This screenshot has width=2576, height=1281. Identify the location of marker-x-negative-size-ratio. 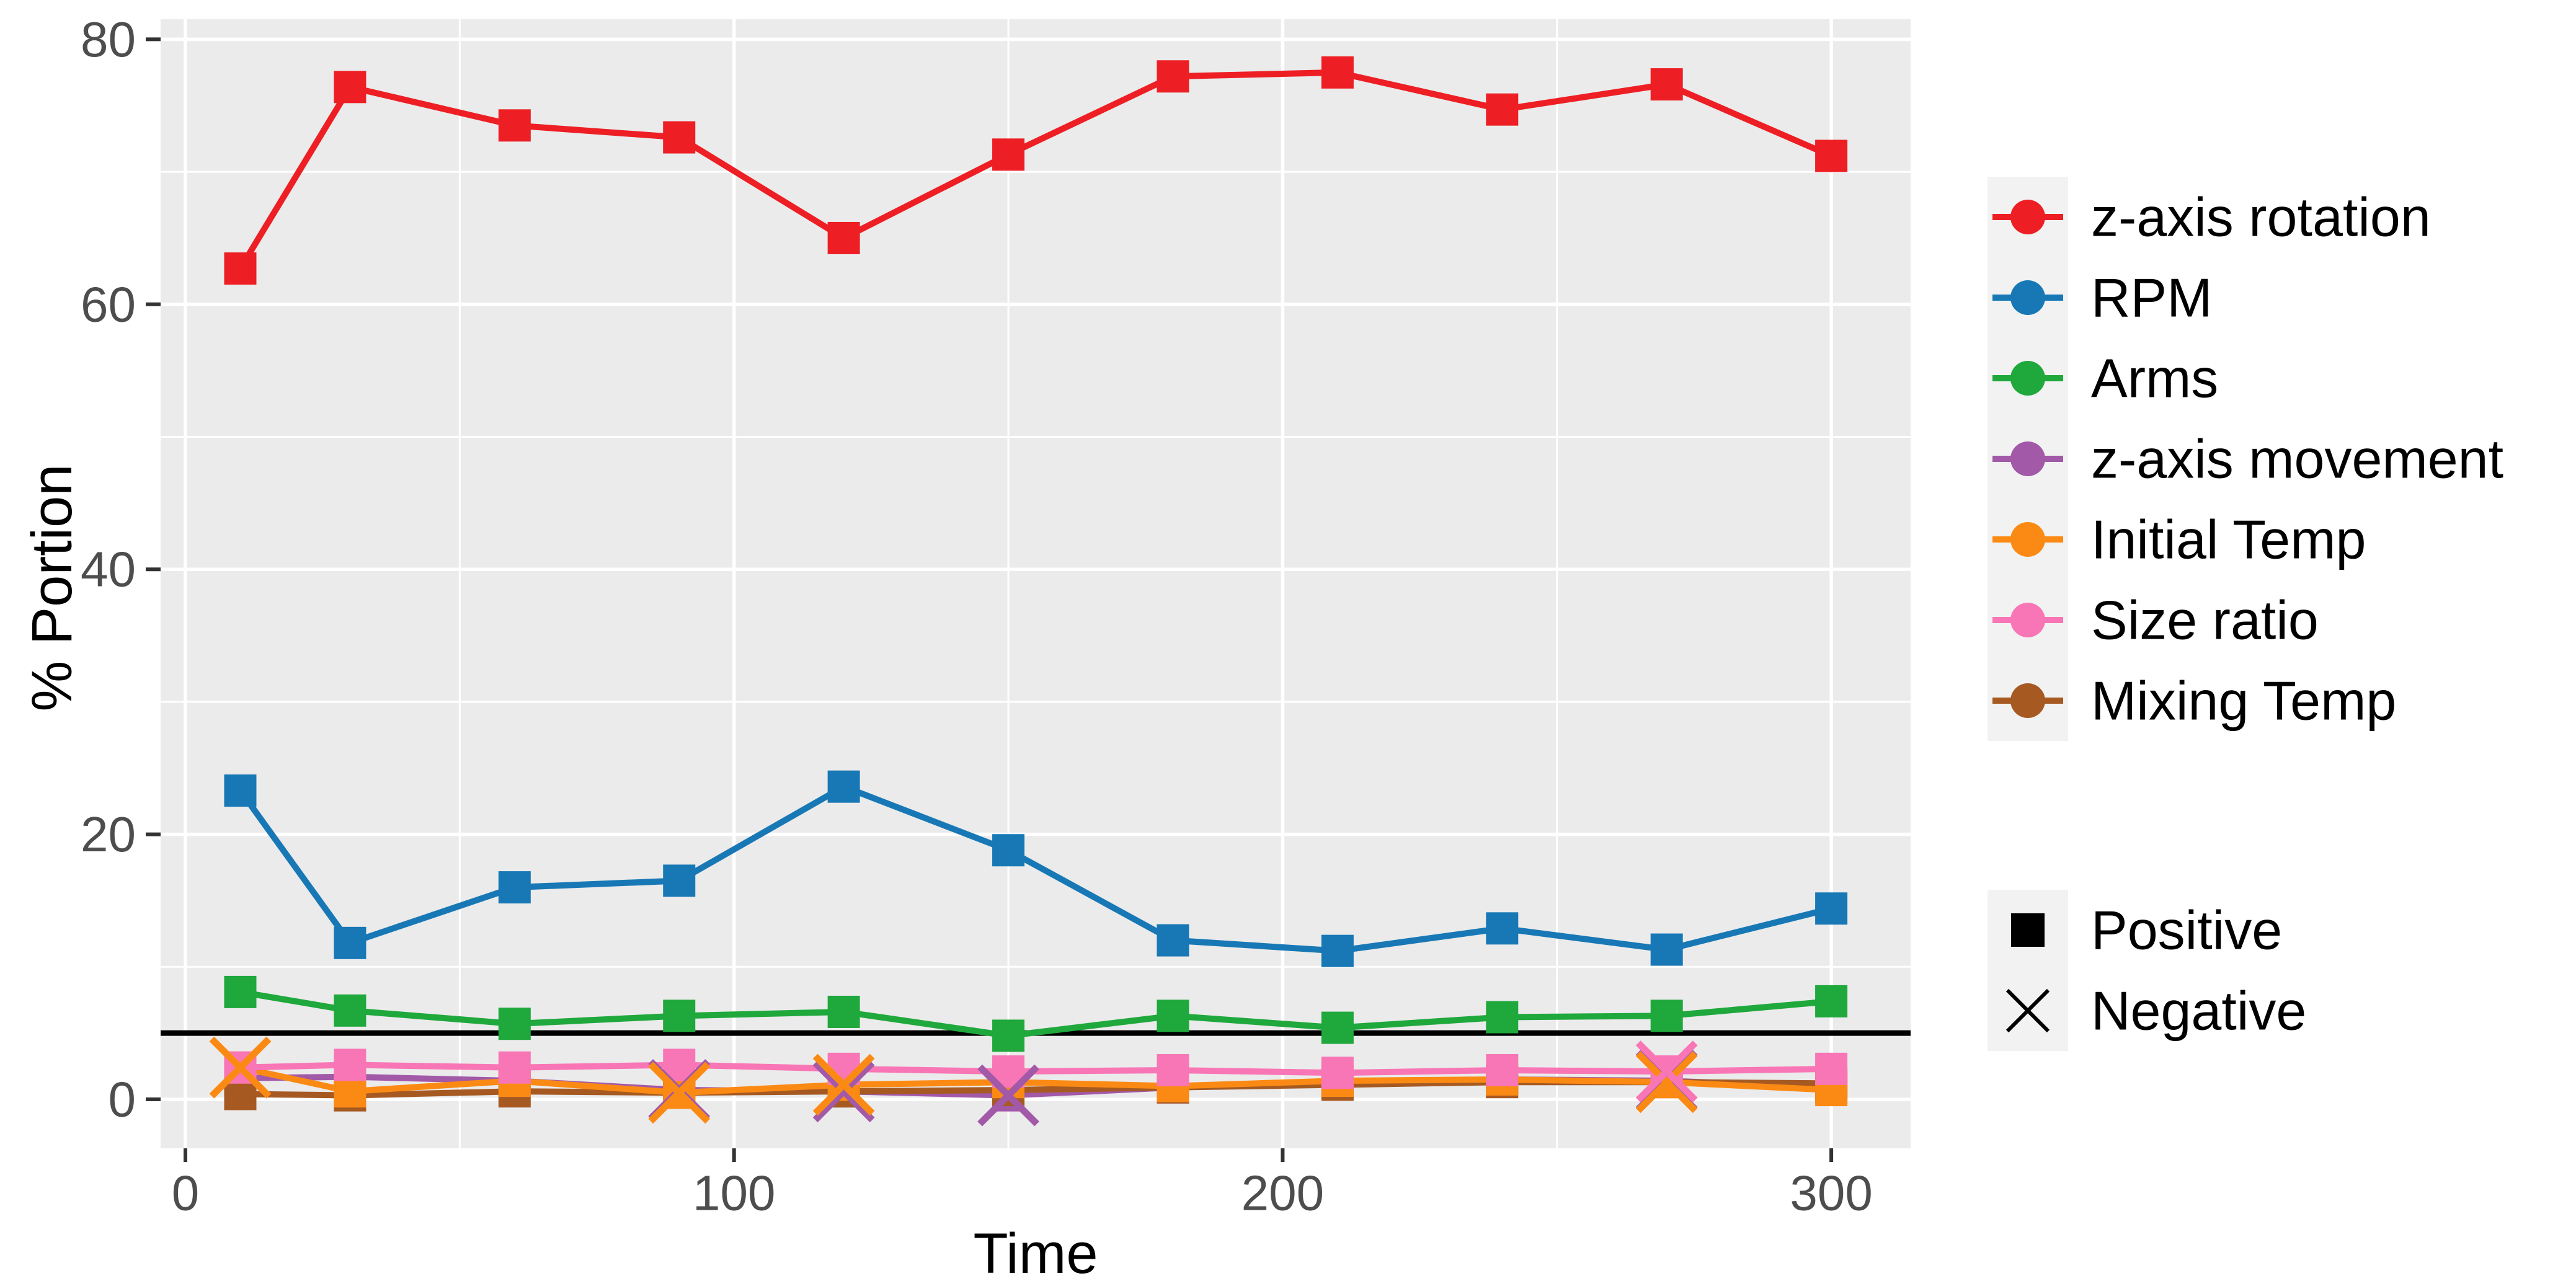
(1666, 1071).